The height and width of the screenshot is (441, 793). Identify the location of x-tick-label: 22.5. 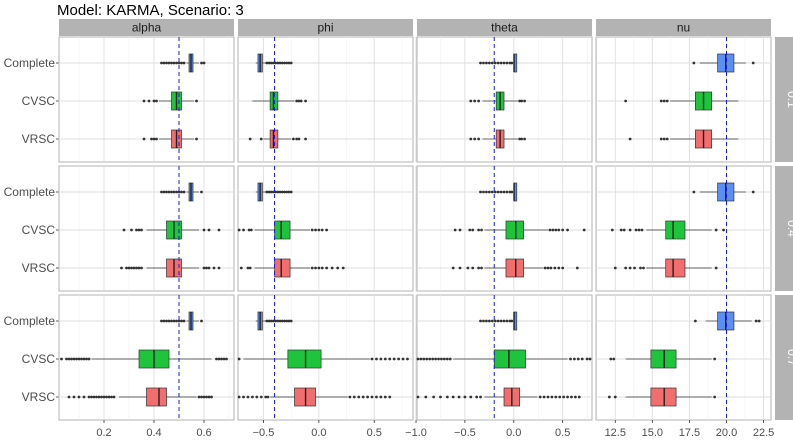
(763, 433).